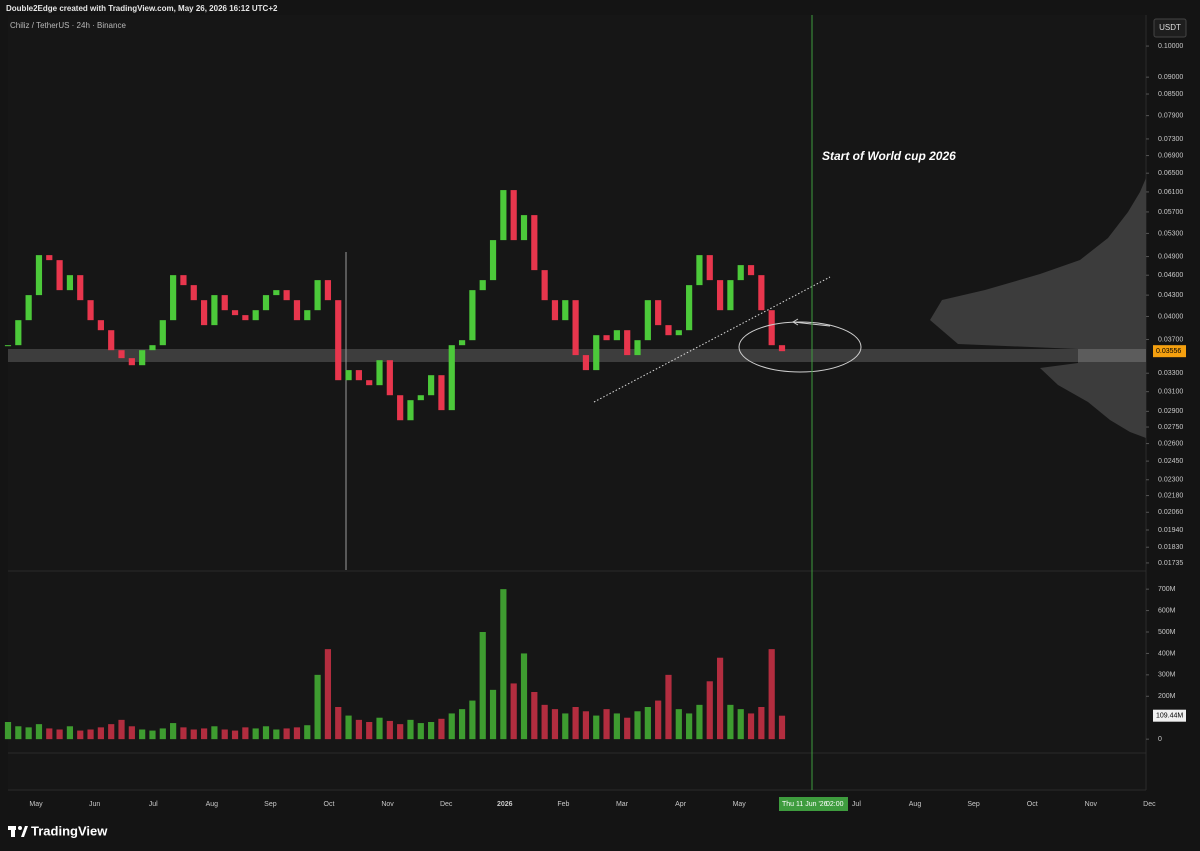 The width and height of the screenshot is (1200, 851). I want to click on y-tick-label: 0.02450, so click(1170, 461).